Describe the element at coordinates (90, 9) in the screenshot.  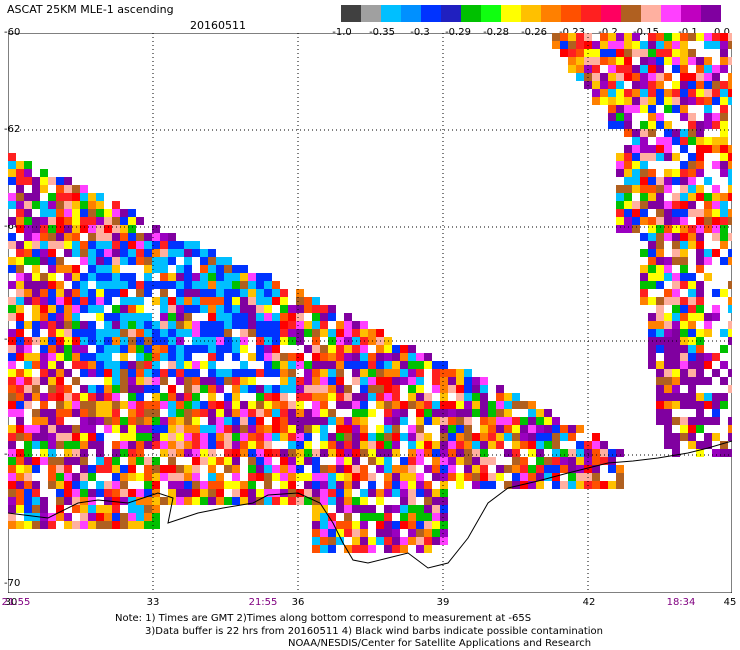
I see `product-title: ASCAT 25KM MLE-1 ascending` at that location.